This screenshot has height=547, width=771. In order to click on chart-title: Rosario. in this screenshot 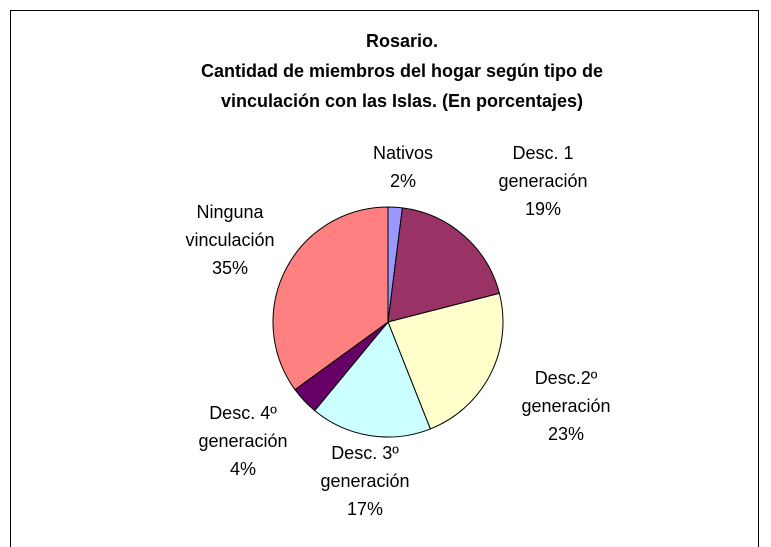, I will do `click(402, 41)`.